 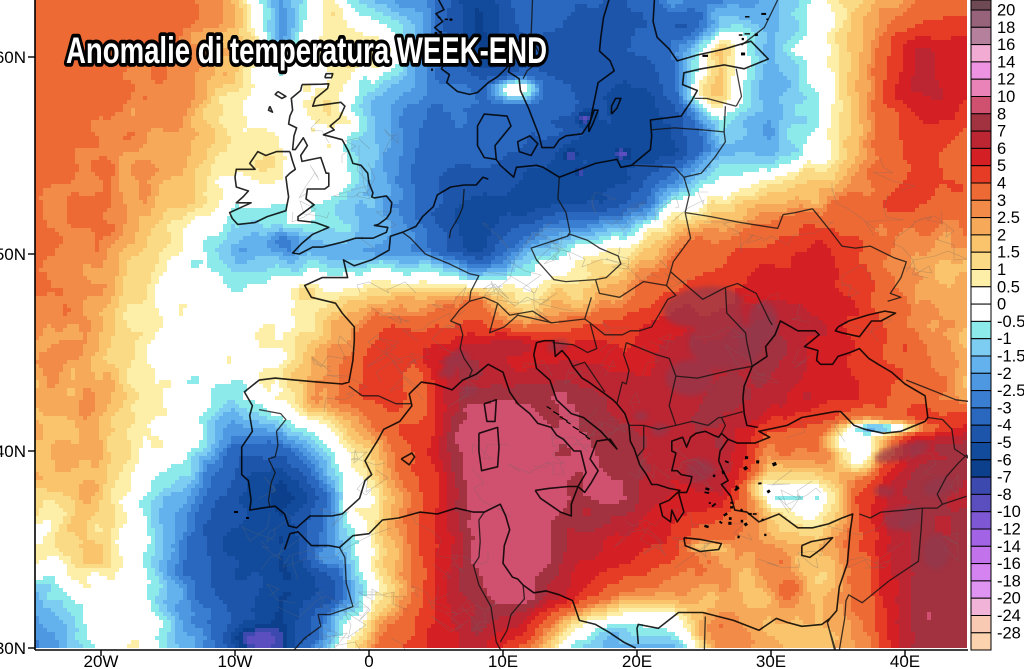 I want to click on svg-text: 2, so click(x=1001, y=235).